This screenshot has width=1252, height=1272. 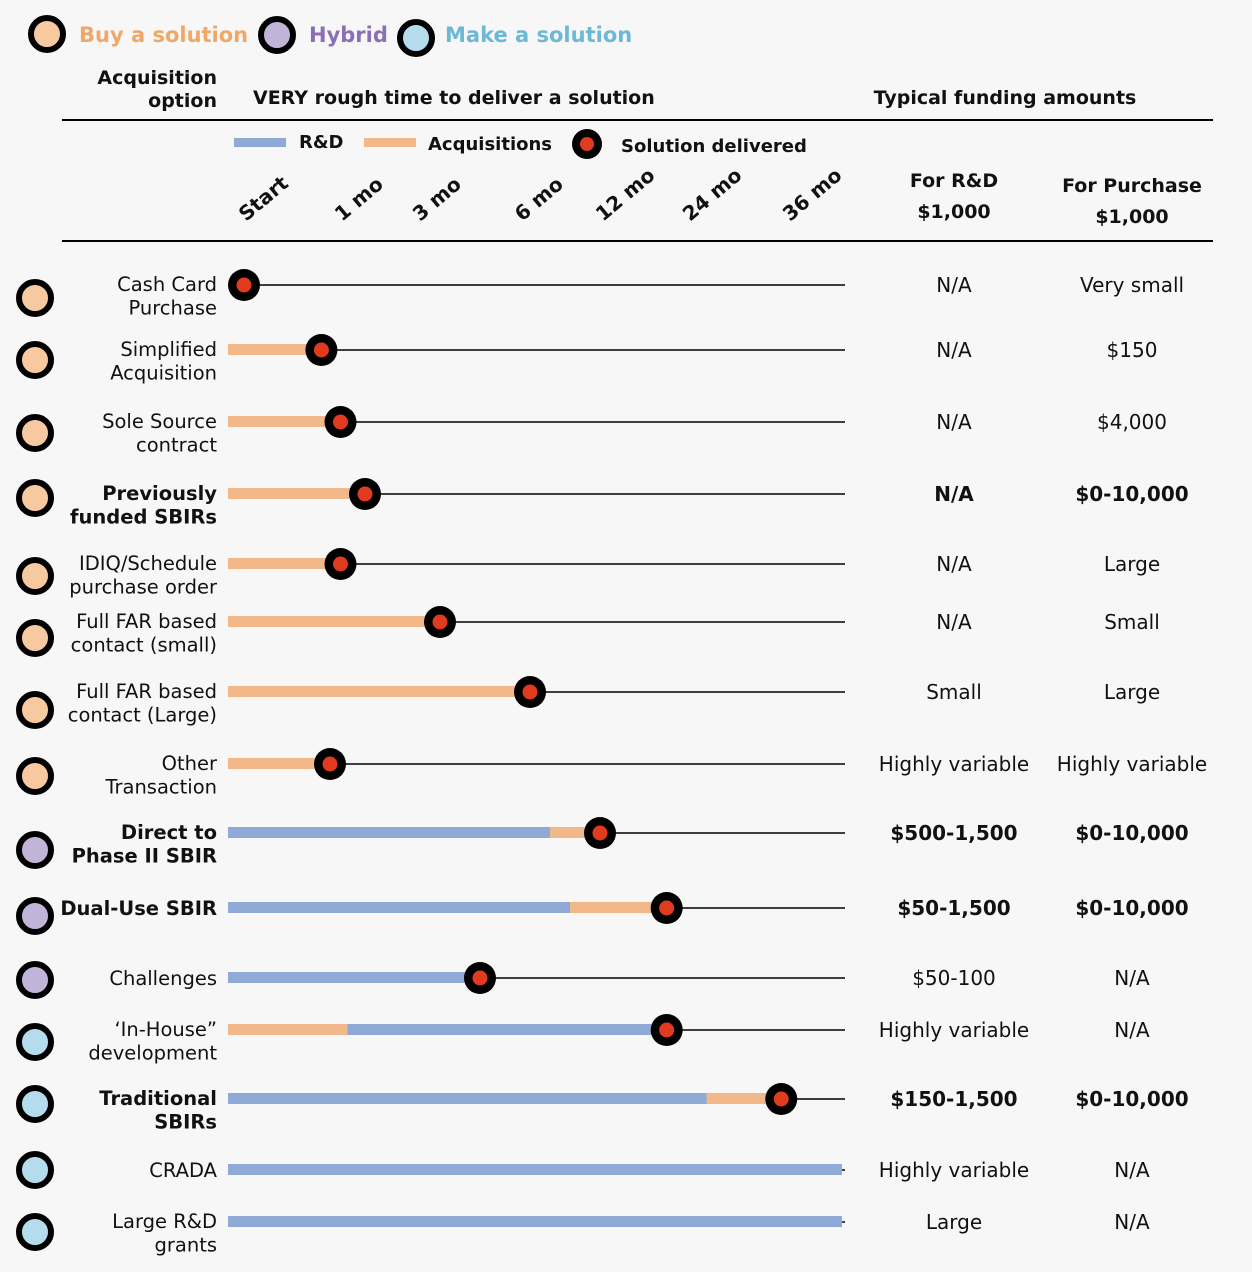 What do you see at coordinates (176, 445) in the screenshot?
I see `row-label: contract` at bounding box center [176, 445].